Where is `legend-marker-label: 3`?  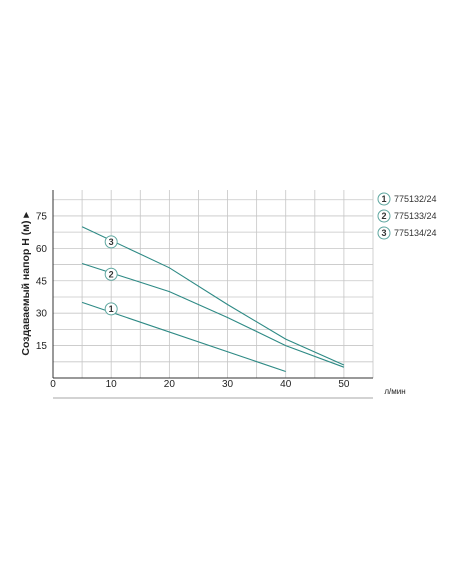
legend-marker-label: 3 is located at coordinates (383, 233).